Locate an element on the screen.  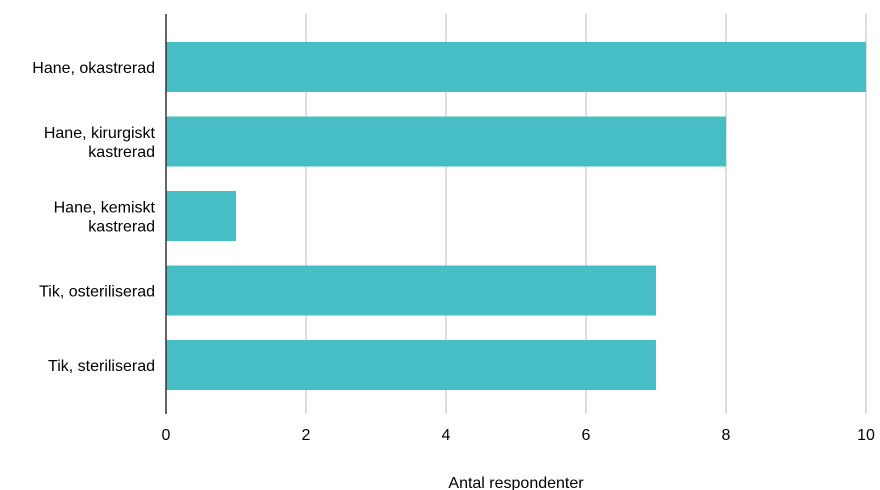
category-label: Hane, okastrerad is located at coordinates (93, 68).